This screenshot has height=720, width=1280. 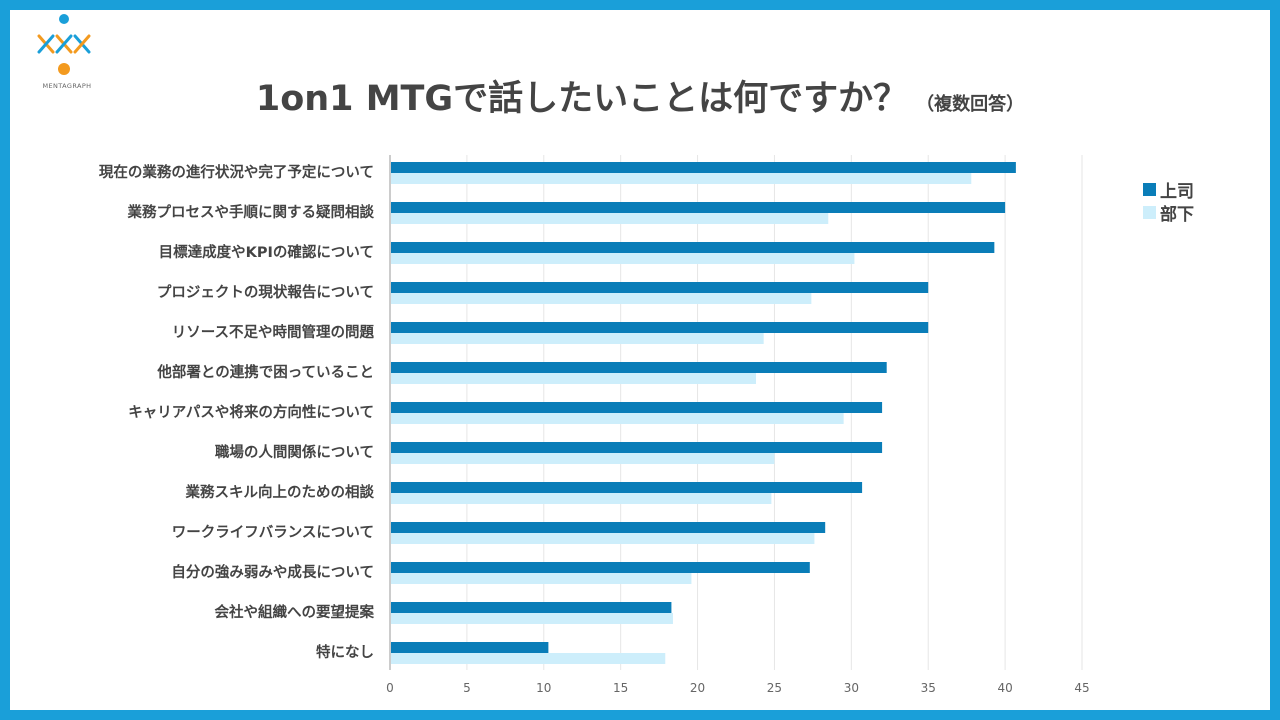 What do you see at coordinates (697, 688) in the screenshot?
I see `x-tick-label: 20` at bounding box center [697, 688].